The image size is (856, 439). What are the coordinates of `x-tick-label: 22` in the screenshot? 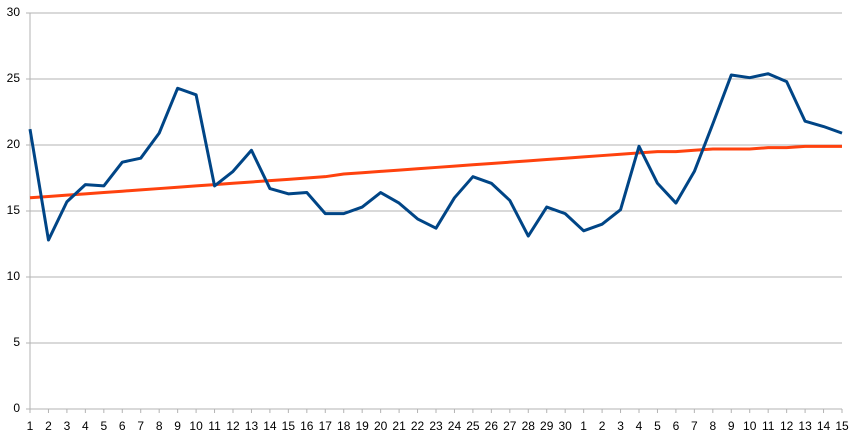 It's located at (418, 426).